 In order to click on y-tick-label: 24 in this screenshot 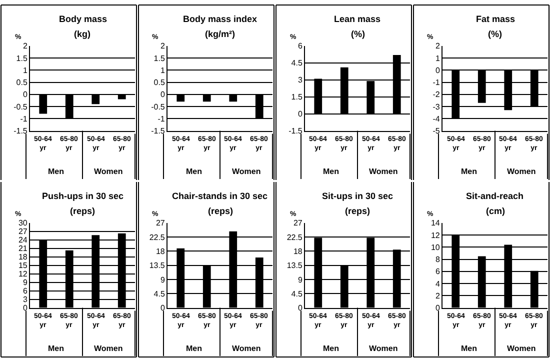, I will do `click(23, 240)`.